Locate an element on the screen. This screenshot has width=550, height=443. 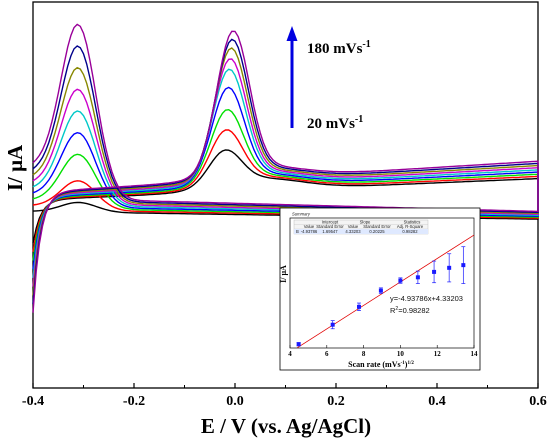
main-x-axis-label: E / V (vs. Ag/AgCl) is located at coordinates (286, 426).